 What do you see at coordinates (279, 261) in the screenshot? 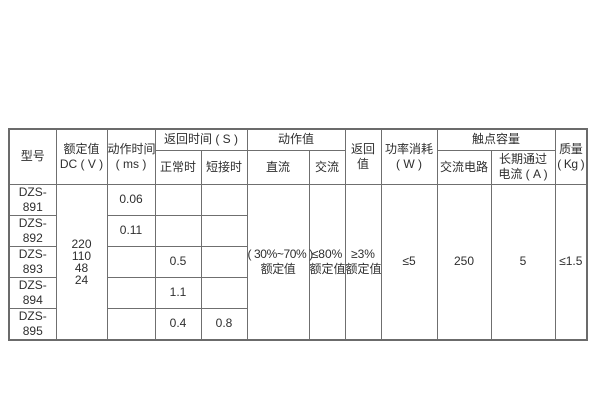
I see `operate-value-dc-cell: ( 30%~70% ) 额定值` at bounding box center [279, 261].